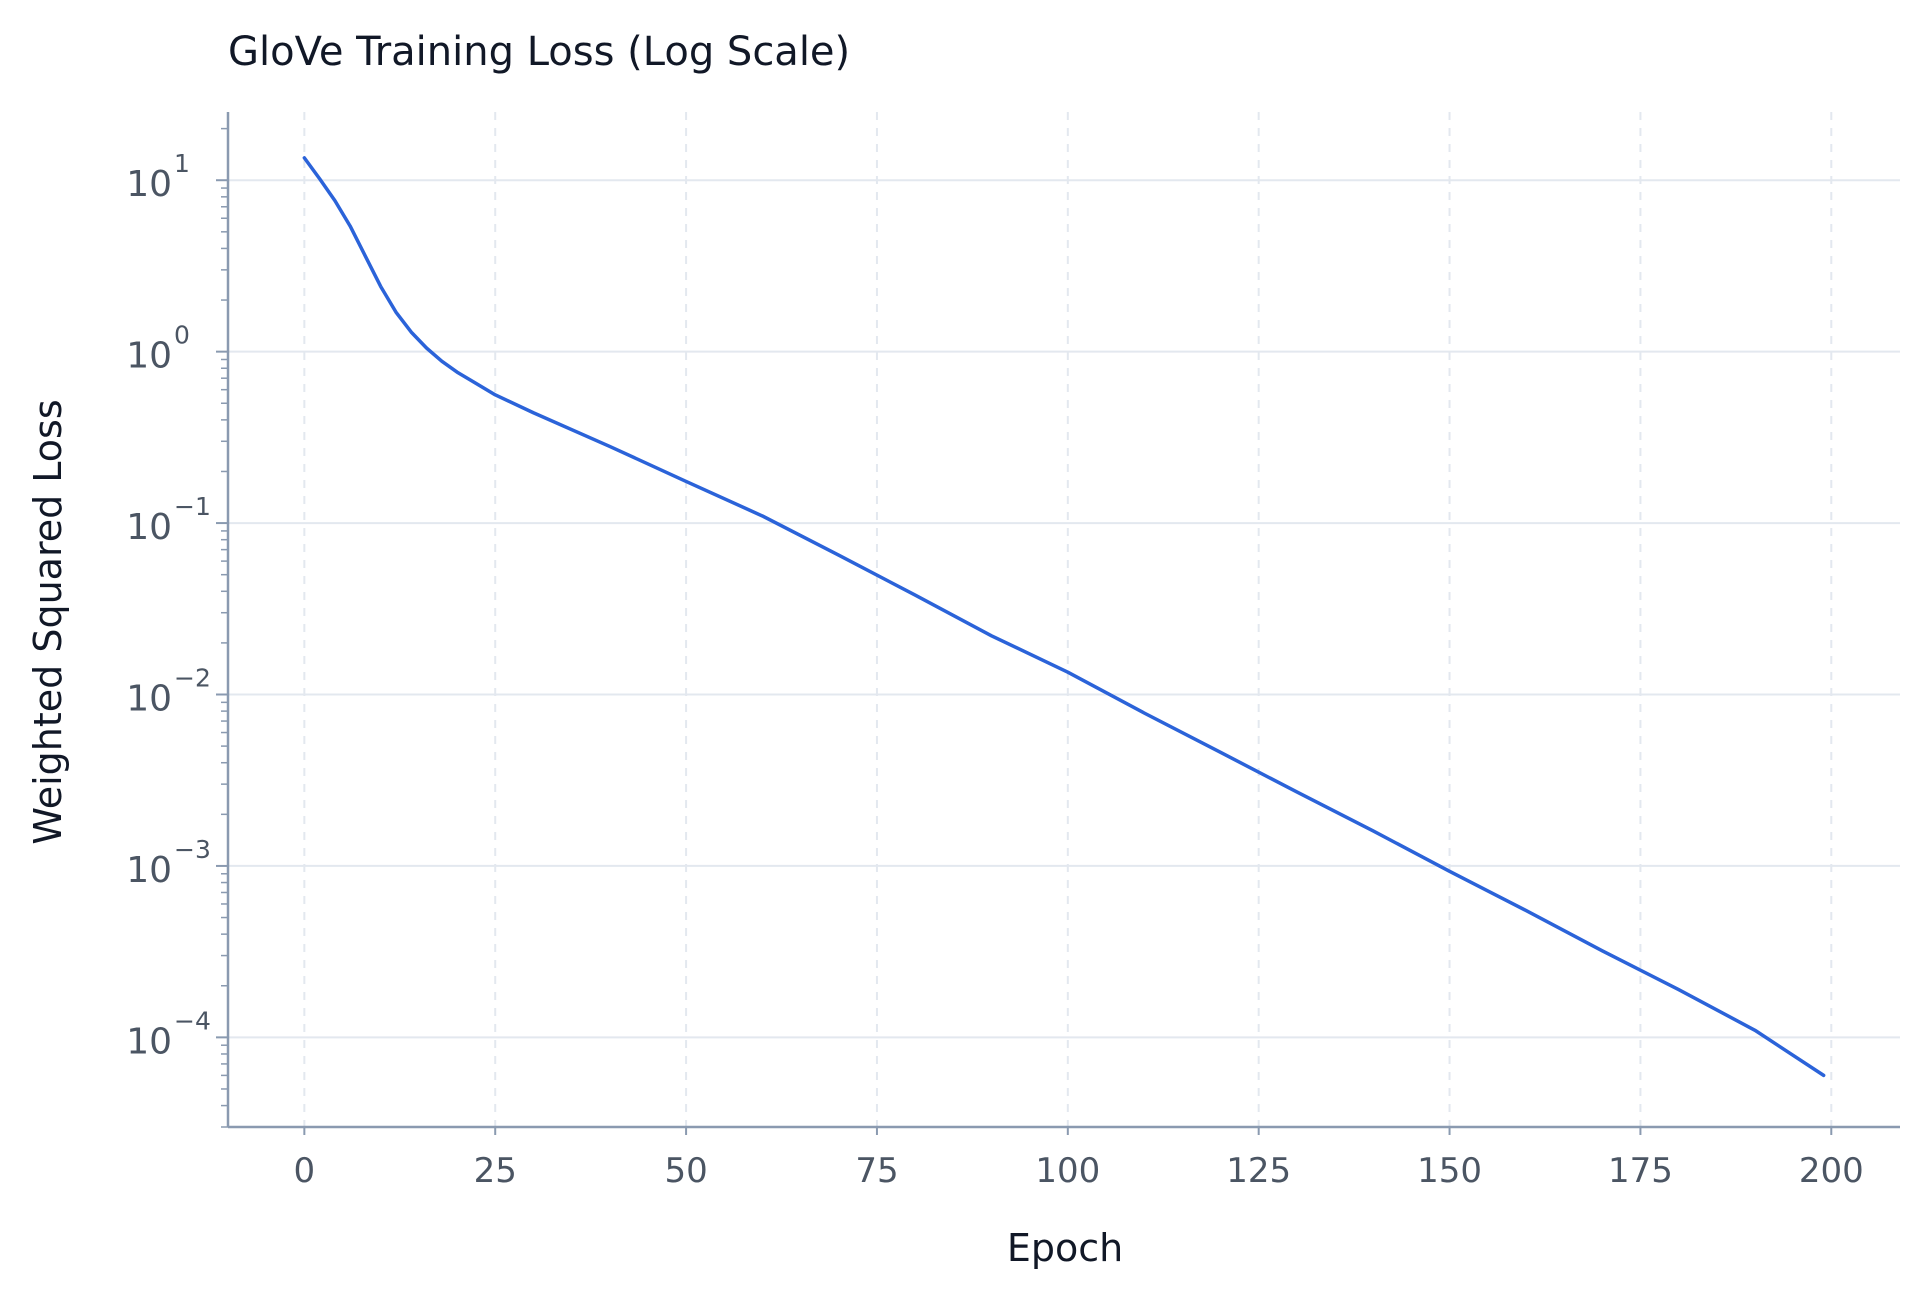 The height and width of the screenshot is (1292, 1920). What do you see at coordinates (182, 335) in the screenshot?
I see `y-tick-label-exponent: 0` at bounding box center [182, 335].